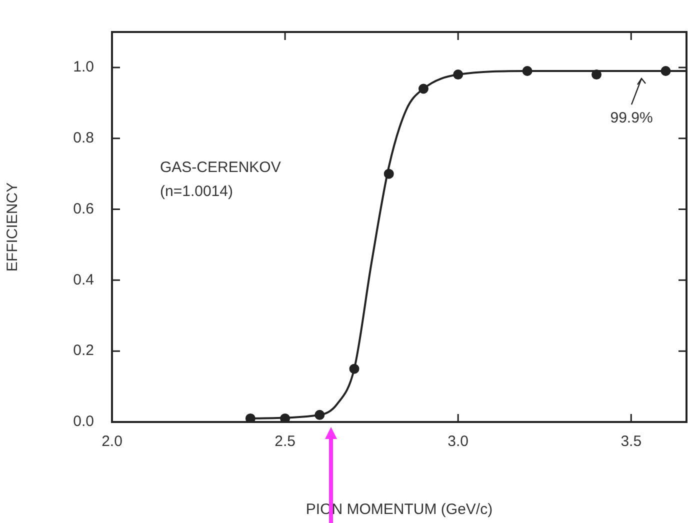 Image resolution: width=692 pixels, height=523 pixels. Describe the element at coordinates (83, 67) in the screenshot. I see `y-tick-label: 1.0` at that location.